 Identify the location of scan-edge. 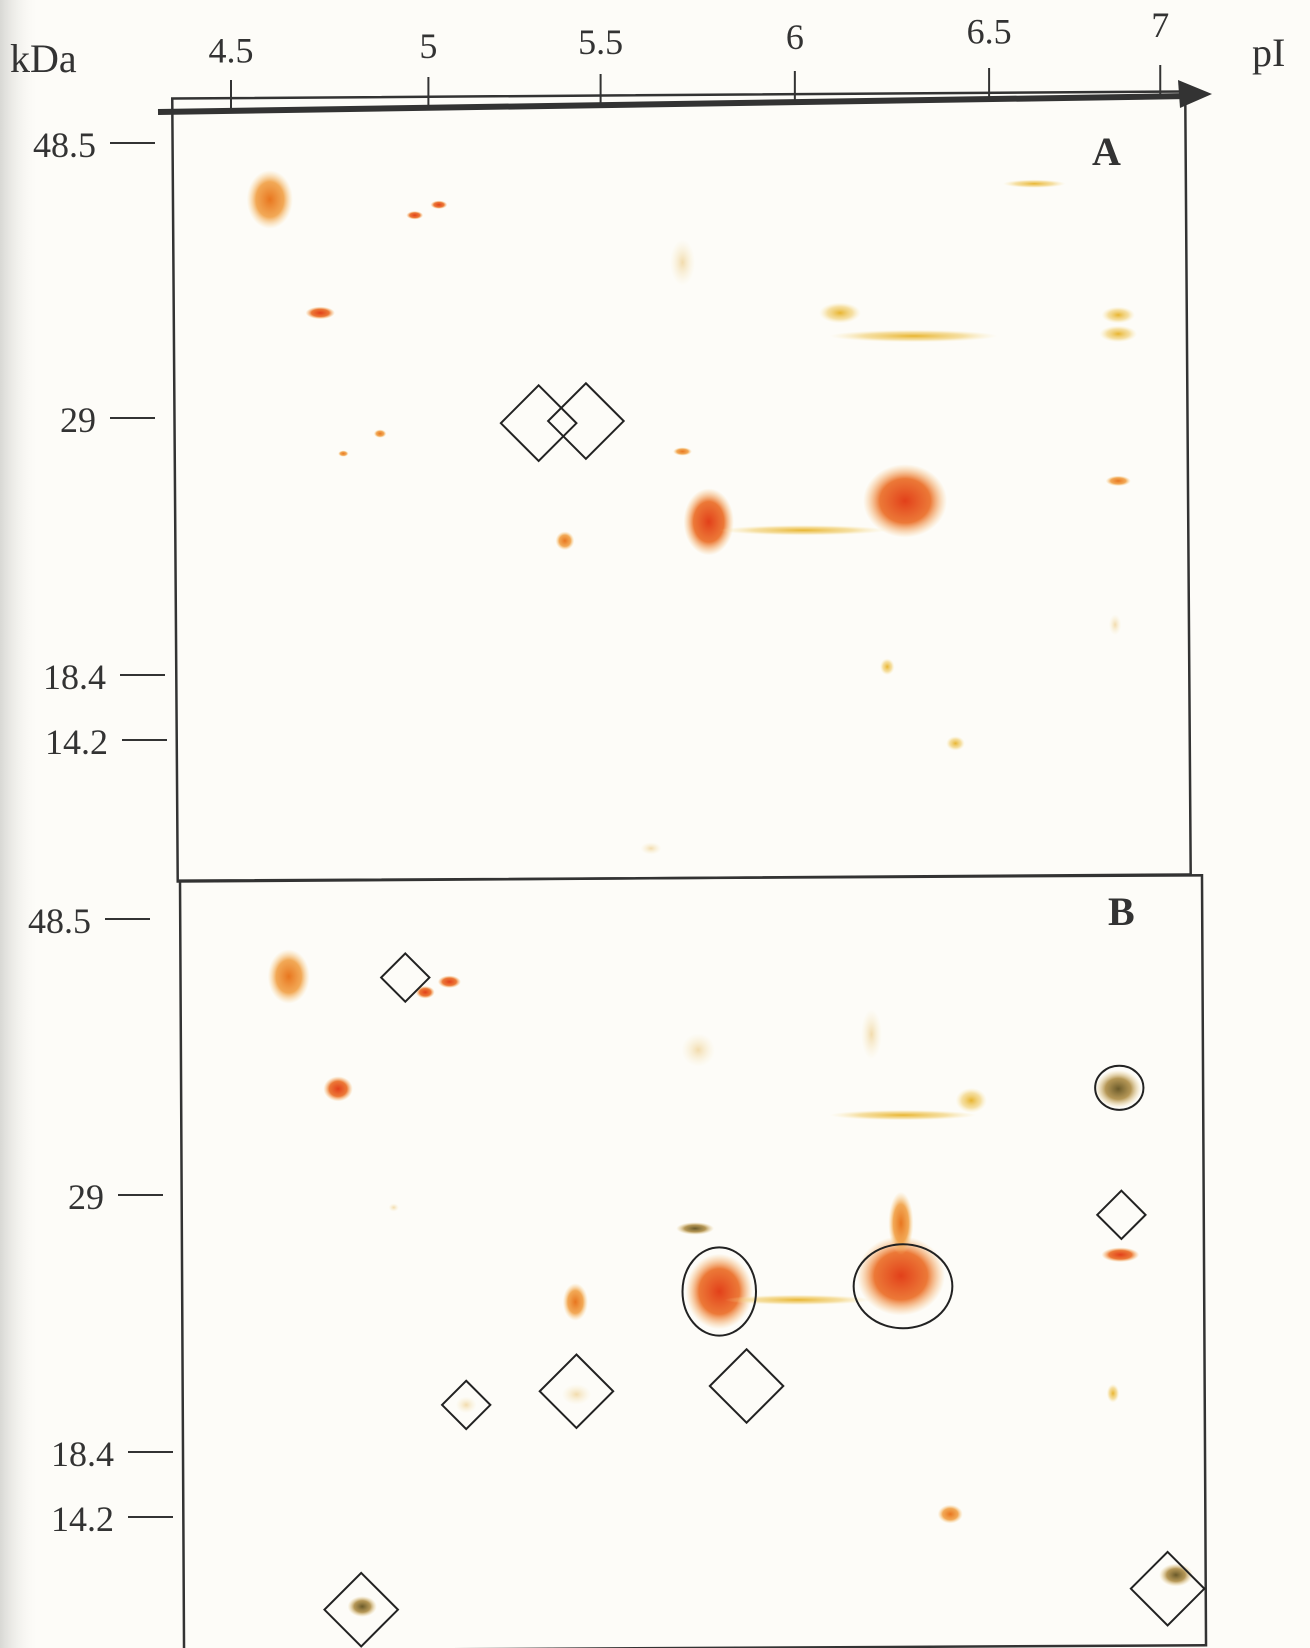
(20, 824).